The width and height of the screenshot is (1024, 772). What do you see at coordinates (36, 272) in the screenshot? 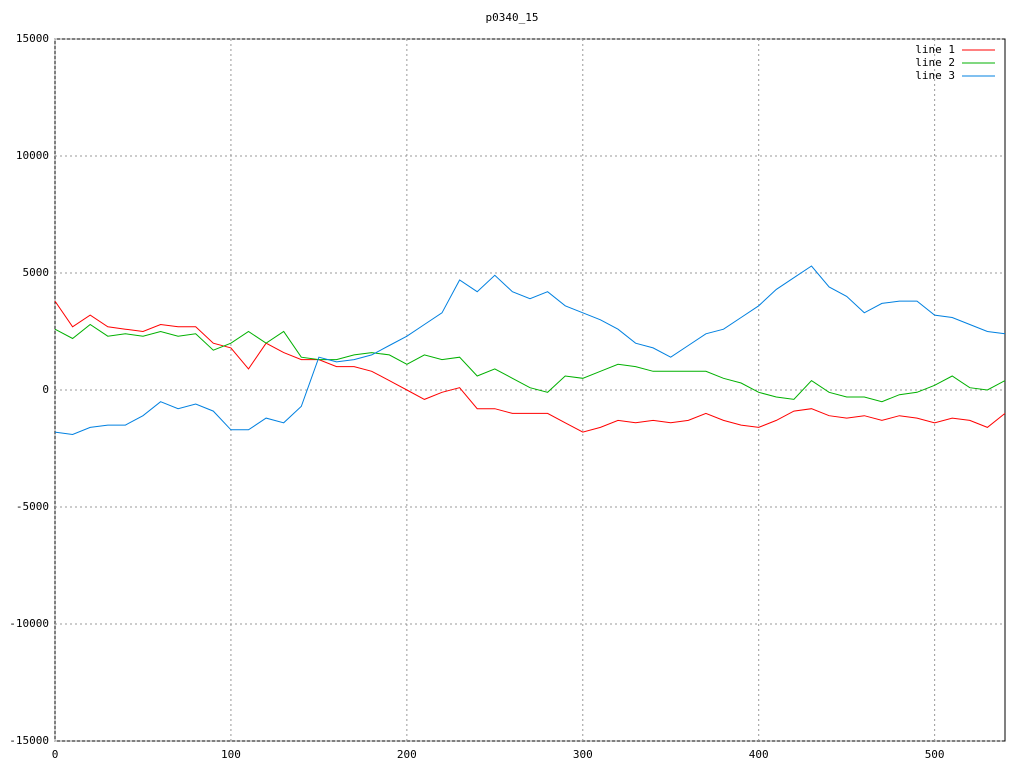
I see `y-tick-label: 5000` at bounding box center [36, 272].